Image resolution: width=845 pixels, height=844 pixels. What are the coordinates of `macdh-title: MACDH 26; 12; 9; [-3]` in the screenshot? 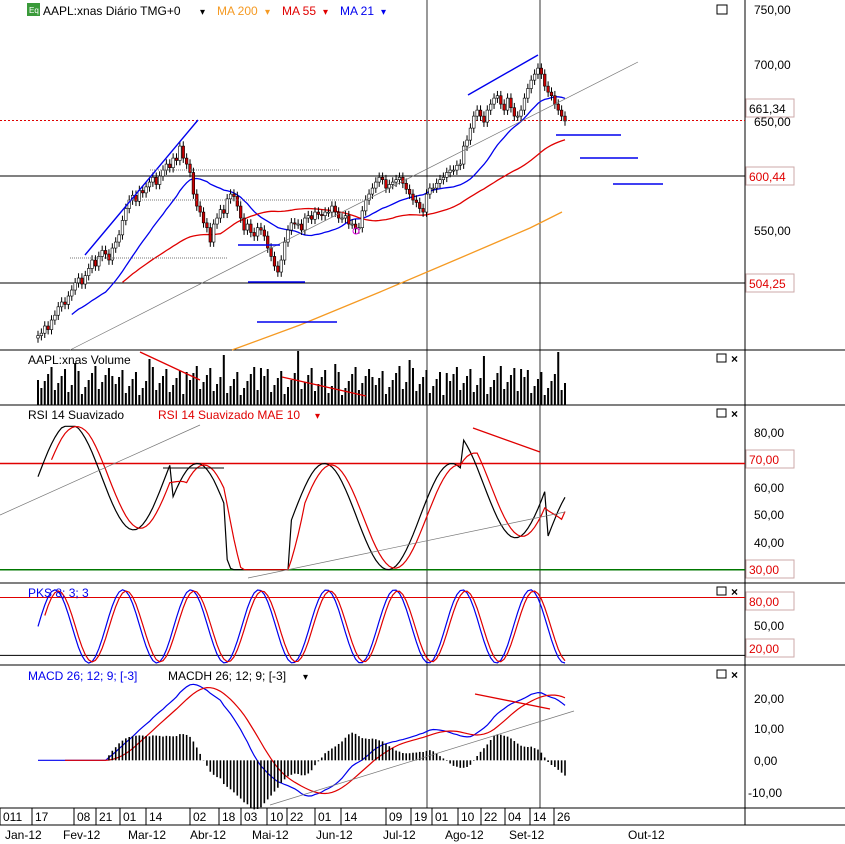 It's located at (227, 676).